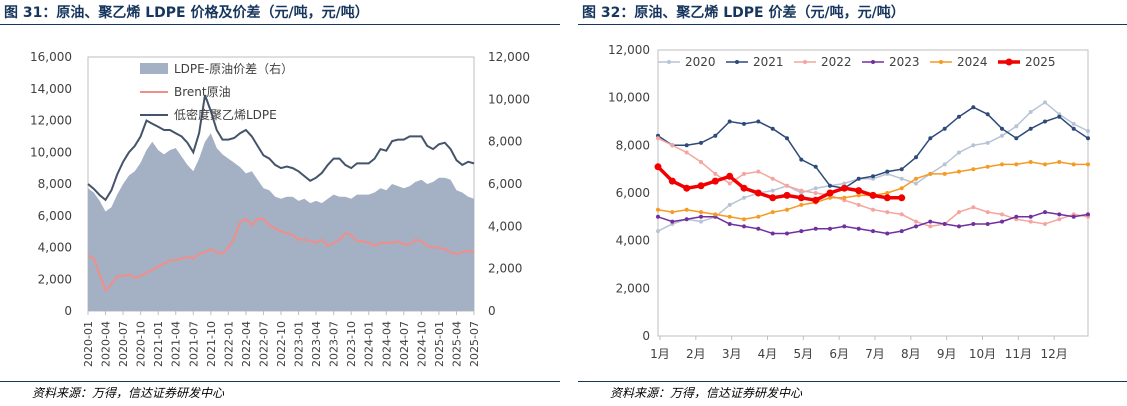  What do you see at coordinates (55, 216) in the screenshot?
I see `y-left-tick-label: 6,000` at bounding box center [55, 216].